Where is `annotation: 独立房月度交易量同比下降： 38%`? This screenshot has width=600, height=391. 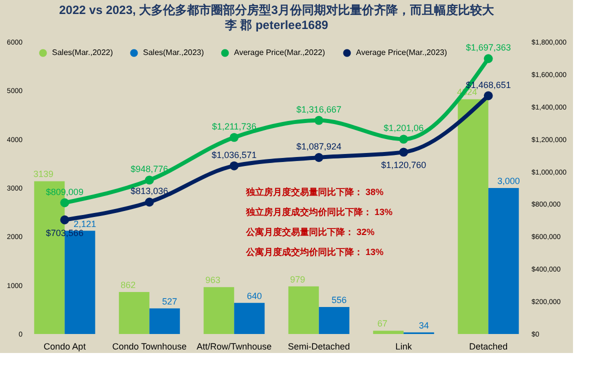
annotation: 独立房月度交易量同比下降： 38% is located at coordinates (314, 192).